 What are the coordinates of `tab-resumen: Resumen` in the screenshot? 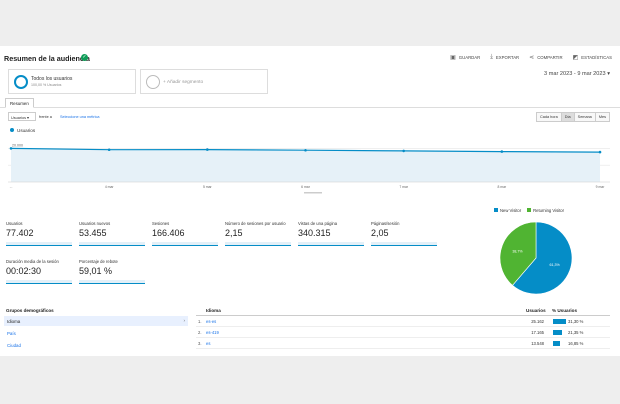 It's located at (19, 103).